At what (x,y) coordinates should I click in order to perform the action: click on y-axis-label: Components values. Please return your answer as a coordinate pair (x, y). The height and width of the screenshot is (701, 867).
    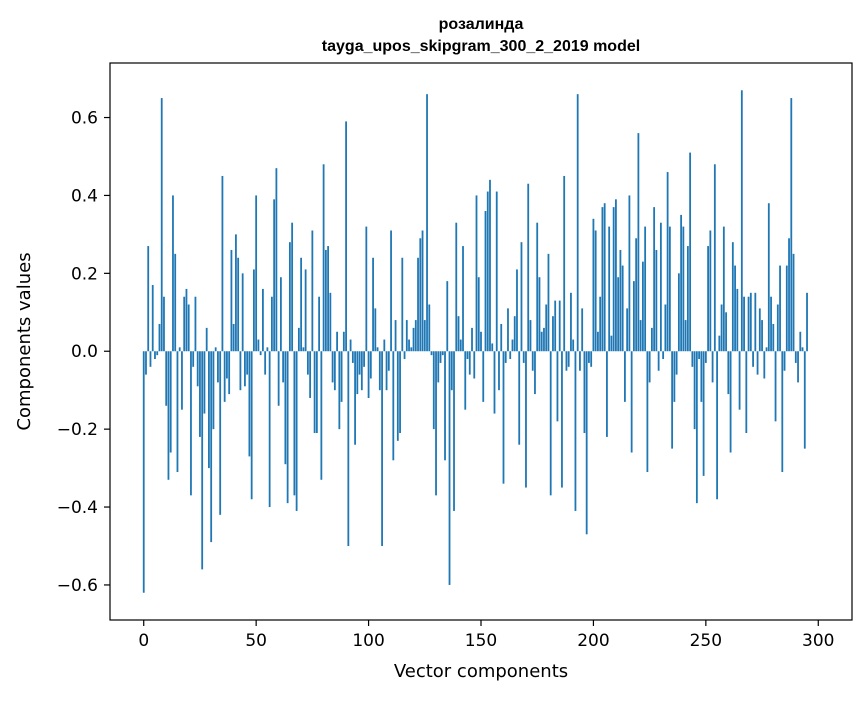
    Looking at the image, I should click on (24, 341).